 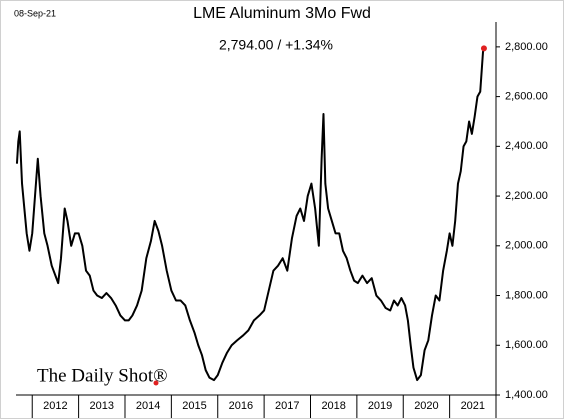 What do you see at coordinates (380, 406) in the screenshot?
I see `x-tick-label: 2019` at bounding box center [380, 406].